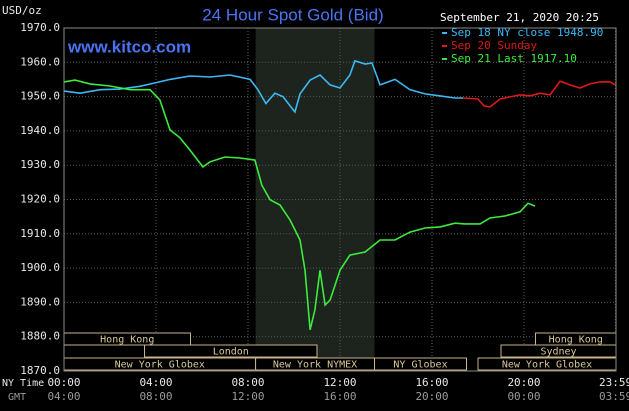 The width and height of the screenshot is (629, 411). What do you see at coordinates (292, 14) in the screenshot?
I see `chart-title: 24 Hour Spot Gold (Bid)` at bounding box center [292, 14].